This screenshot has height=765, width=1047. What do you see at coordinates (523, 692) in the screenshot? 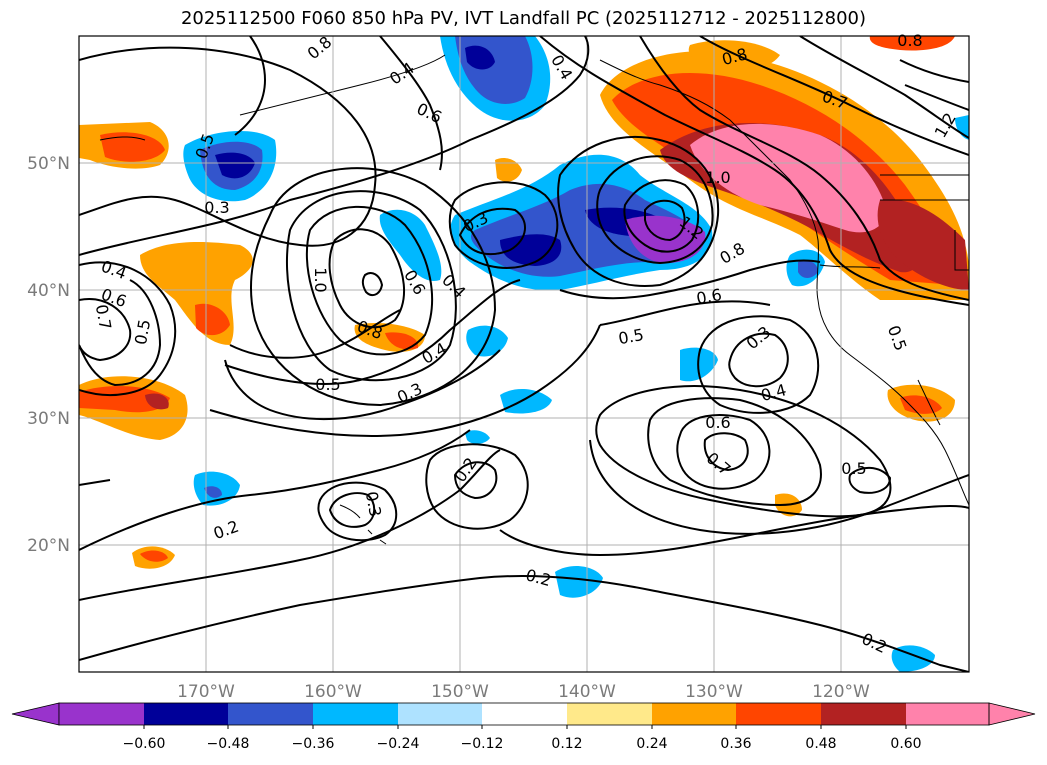
I see `longitude-labels: 170°W 160°W 150°W 140°W 130°W 120°W` at bounding box center [523, 692].